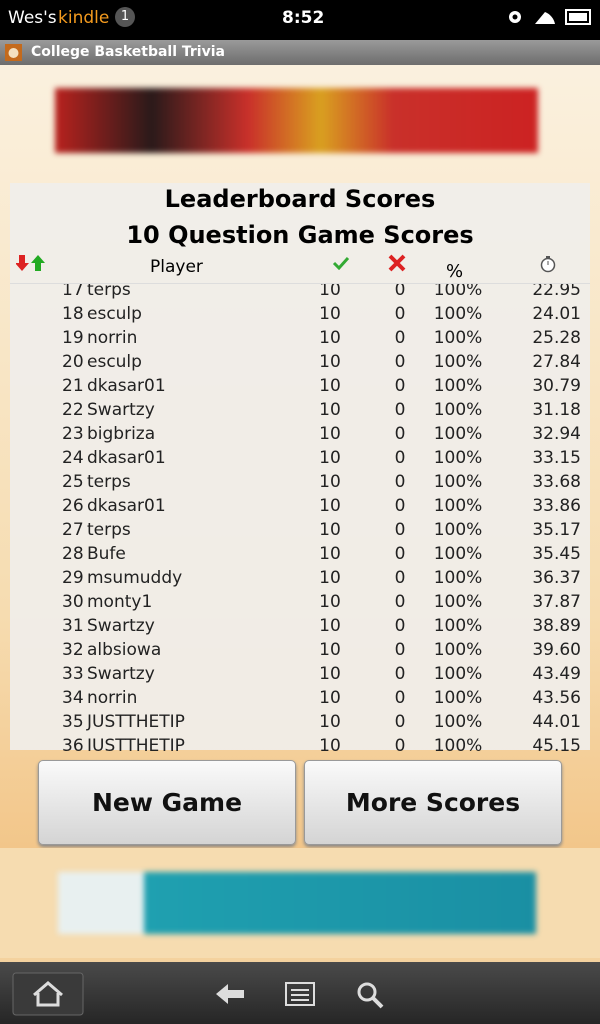 The image size is (600, 1024). I want to click on rank: 33, so click(73, 674).